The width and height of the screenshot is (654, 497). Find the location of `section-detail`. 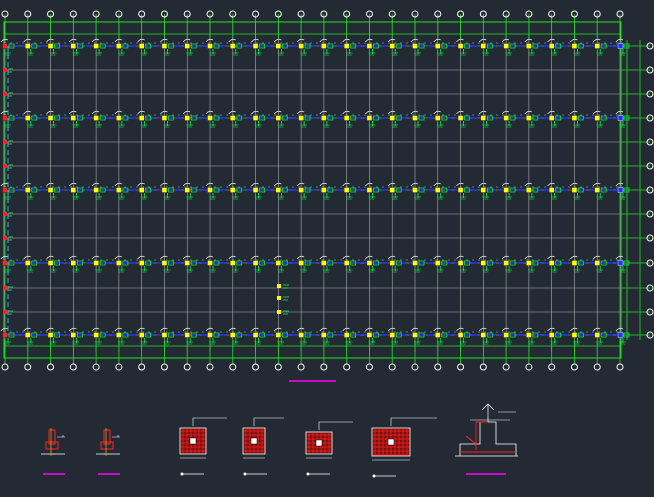

section-detail is located at coordinates (486, 439).